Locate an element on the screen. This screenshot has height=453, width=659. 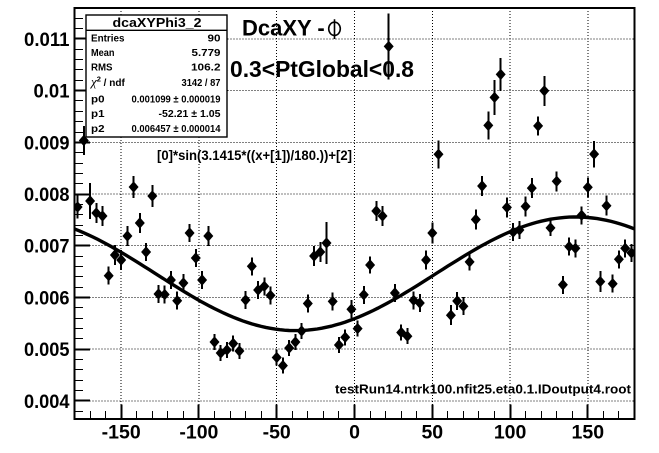
svg-text: -100 is located at coordinates (198, 433).